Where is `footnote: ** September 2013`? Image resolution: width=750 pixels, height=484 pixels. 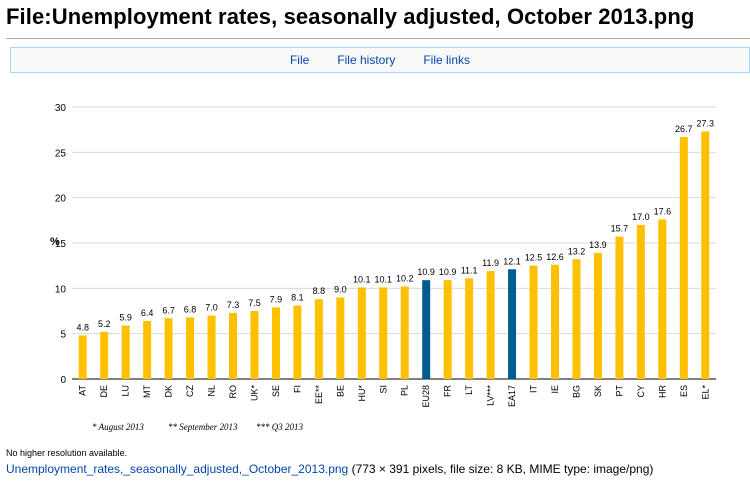
footnote: ** September 2013 is located at coordinates (203, 427).